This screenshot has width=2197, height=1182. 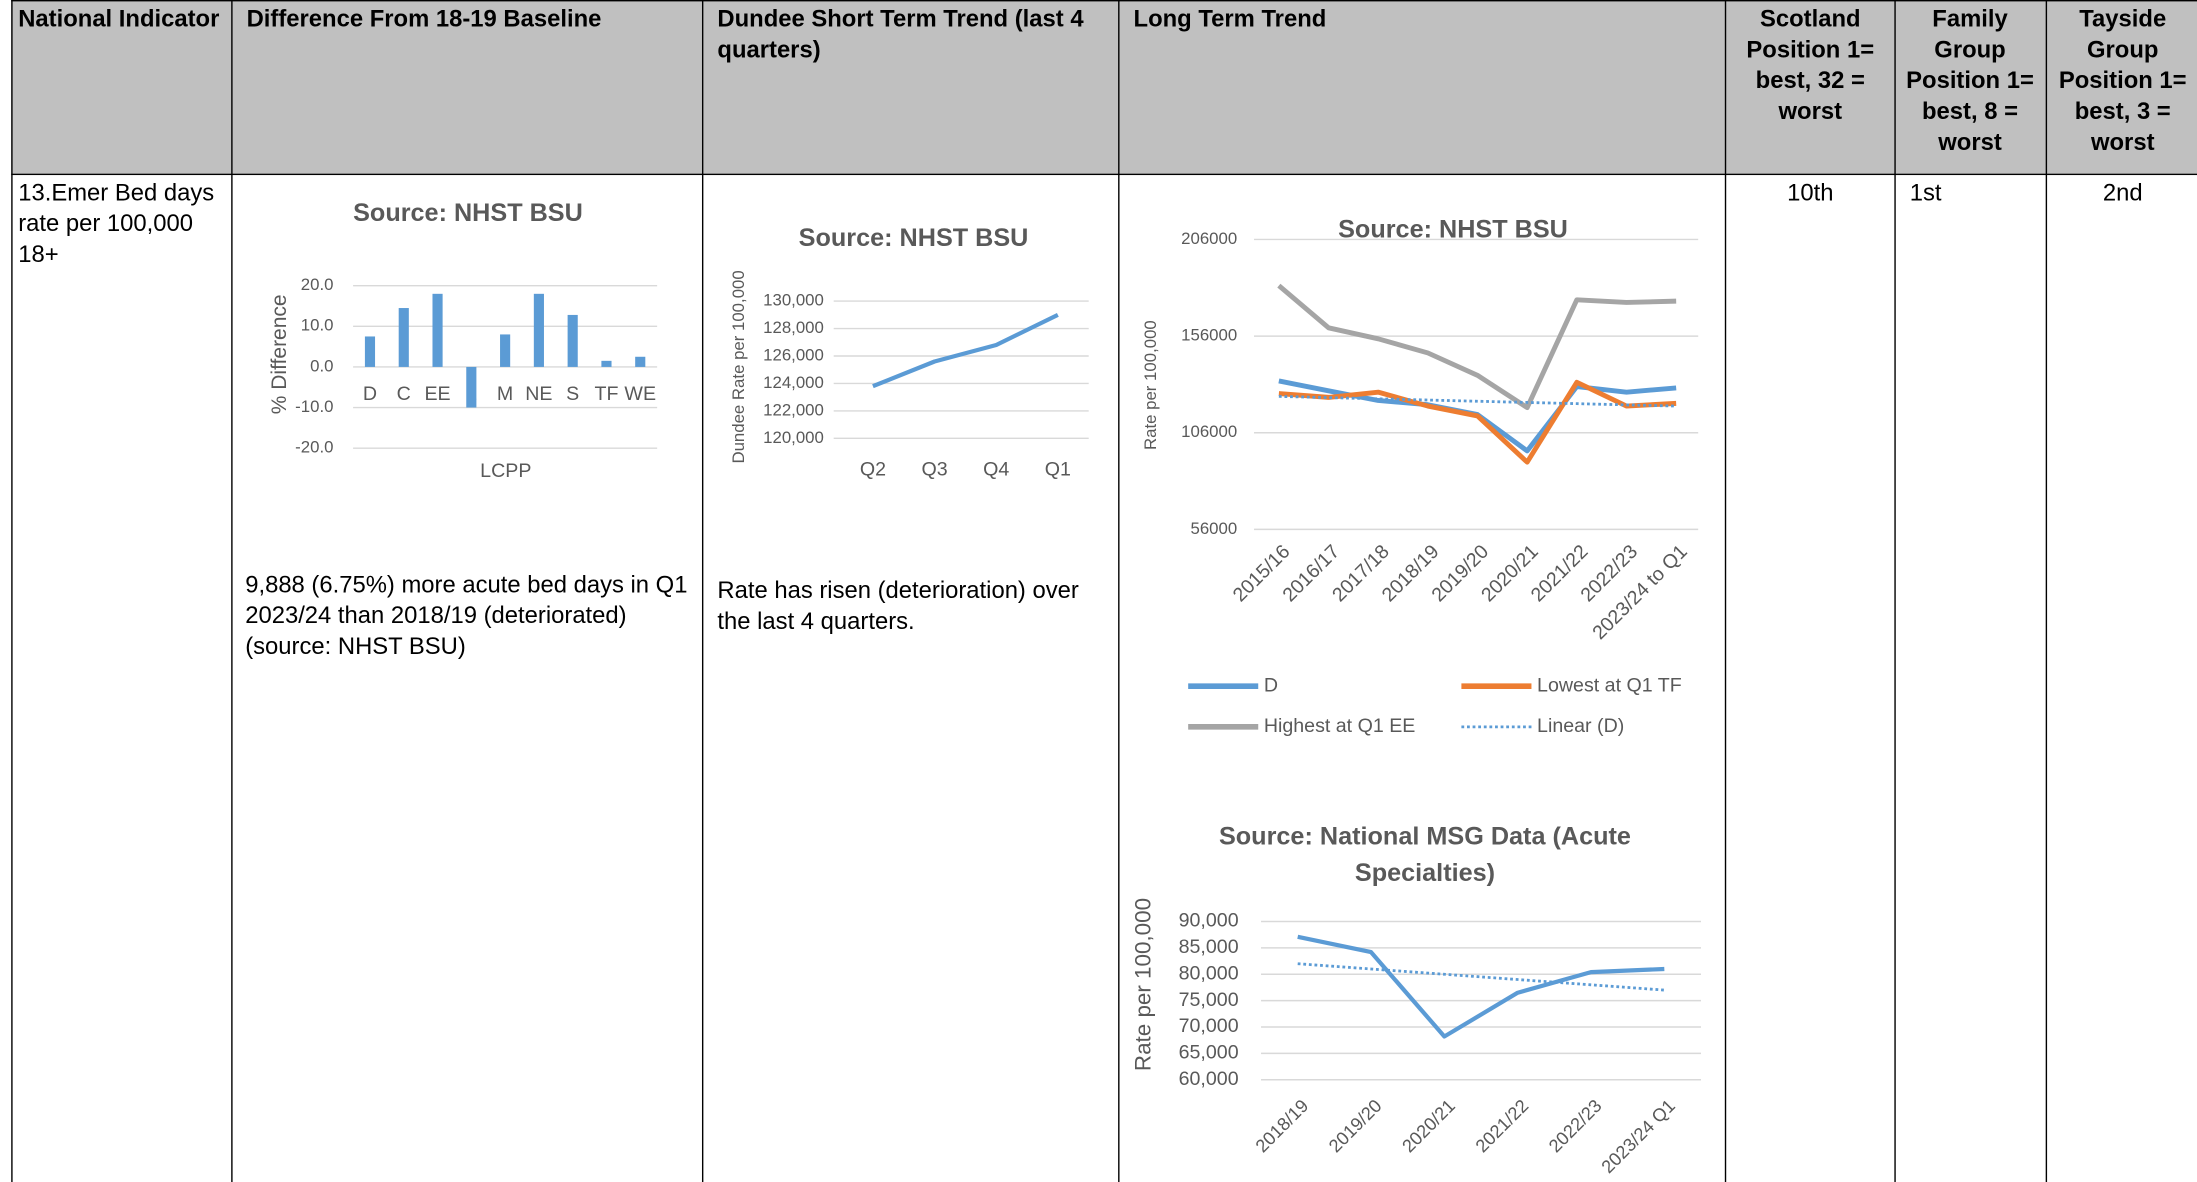 What do you see at coordinates (1209, 1079) in the screenshot?
I see `y-tick-label: 60,000` at bounding box center [1209, 1079].